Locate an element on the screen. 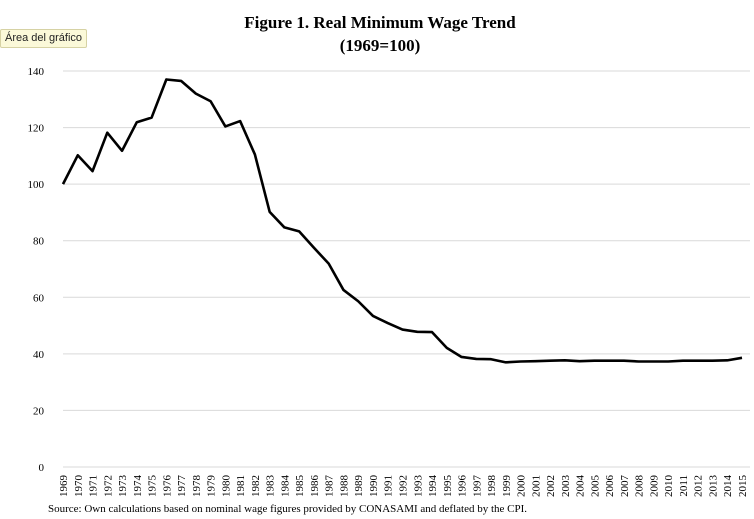 The width and height of the screenshot is (754, 519). data-point-1980 is located at coordinates (225, 126).